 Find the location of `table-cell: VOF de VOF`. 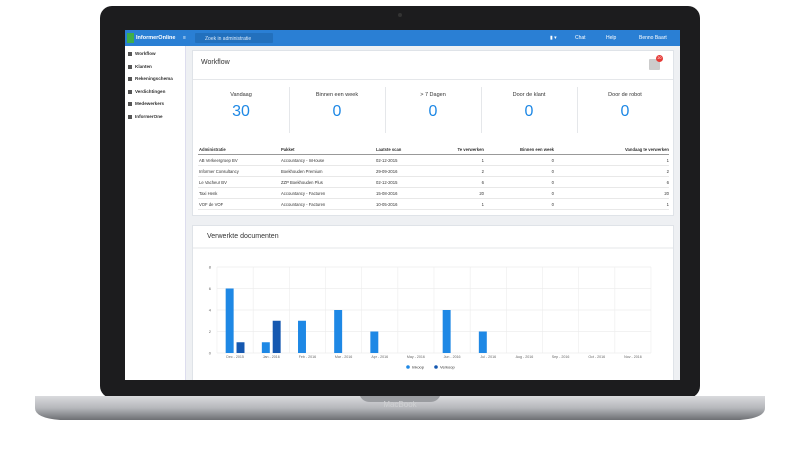

table-cell: VOF de VOF is located at coordinates (211, 204).